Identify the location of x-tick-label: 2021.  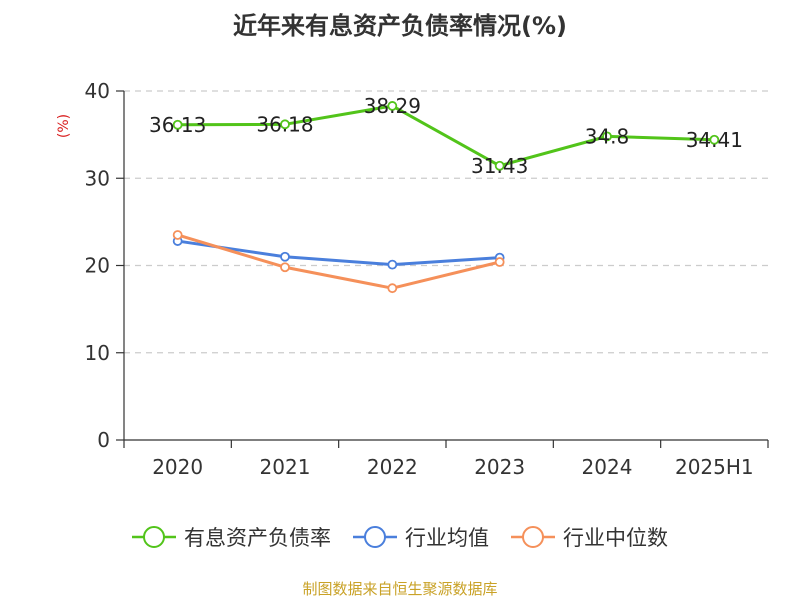
(285, 467).